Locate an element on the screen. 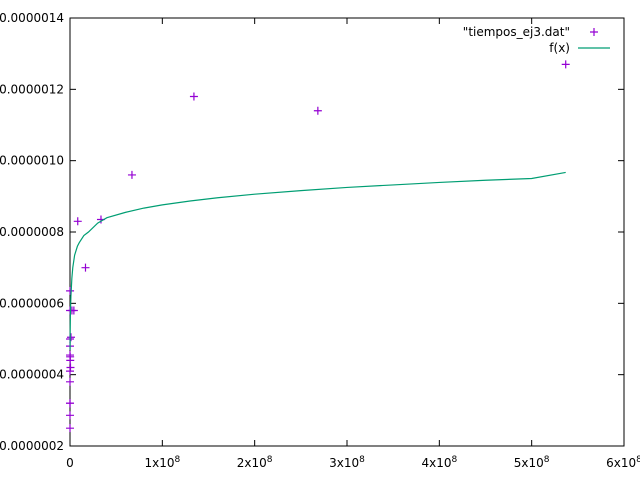 The image size is (640, 480). x-tick-label: 5x108 is located at coordinates (532, 462).